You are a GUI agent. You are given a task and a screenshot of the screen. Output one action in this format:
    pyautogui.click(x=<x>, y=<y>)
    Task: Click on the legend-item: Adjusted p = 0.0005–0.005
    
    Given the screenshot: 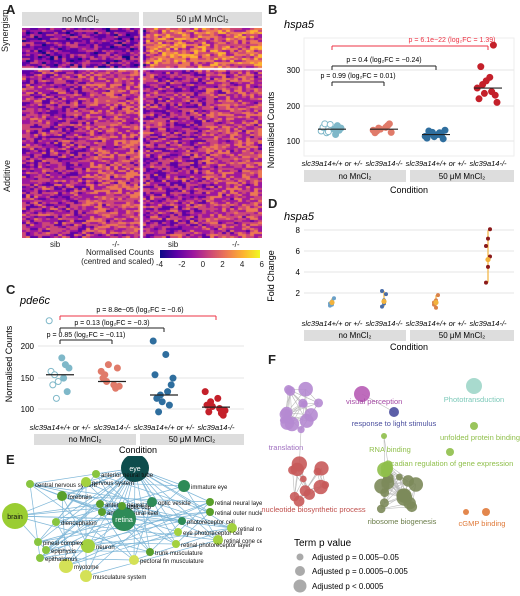 What is the action you would take?
    pyautogui.click(x=360, y=571)
    